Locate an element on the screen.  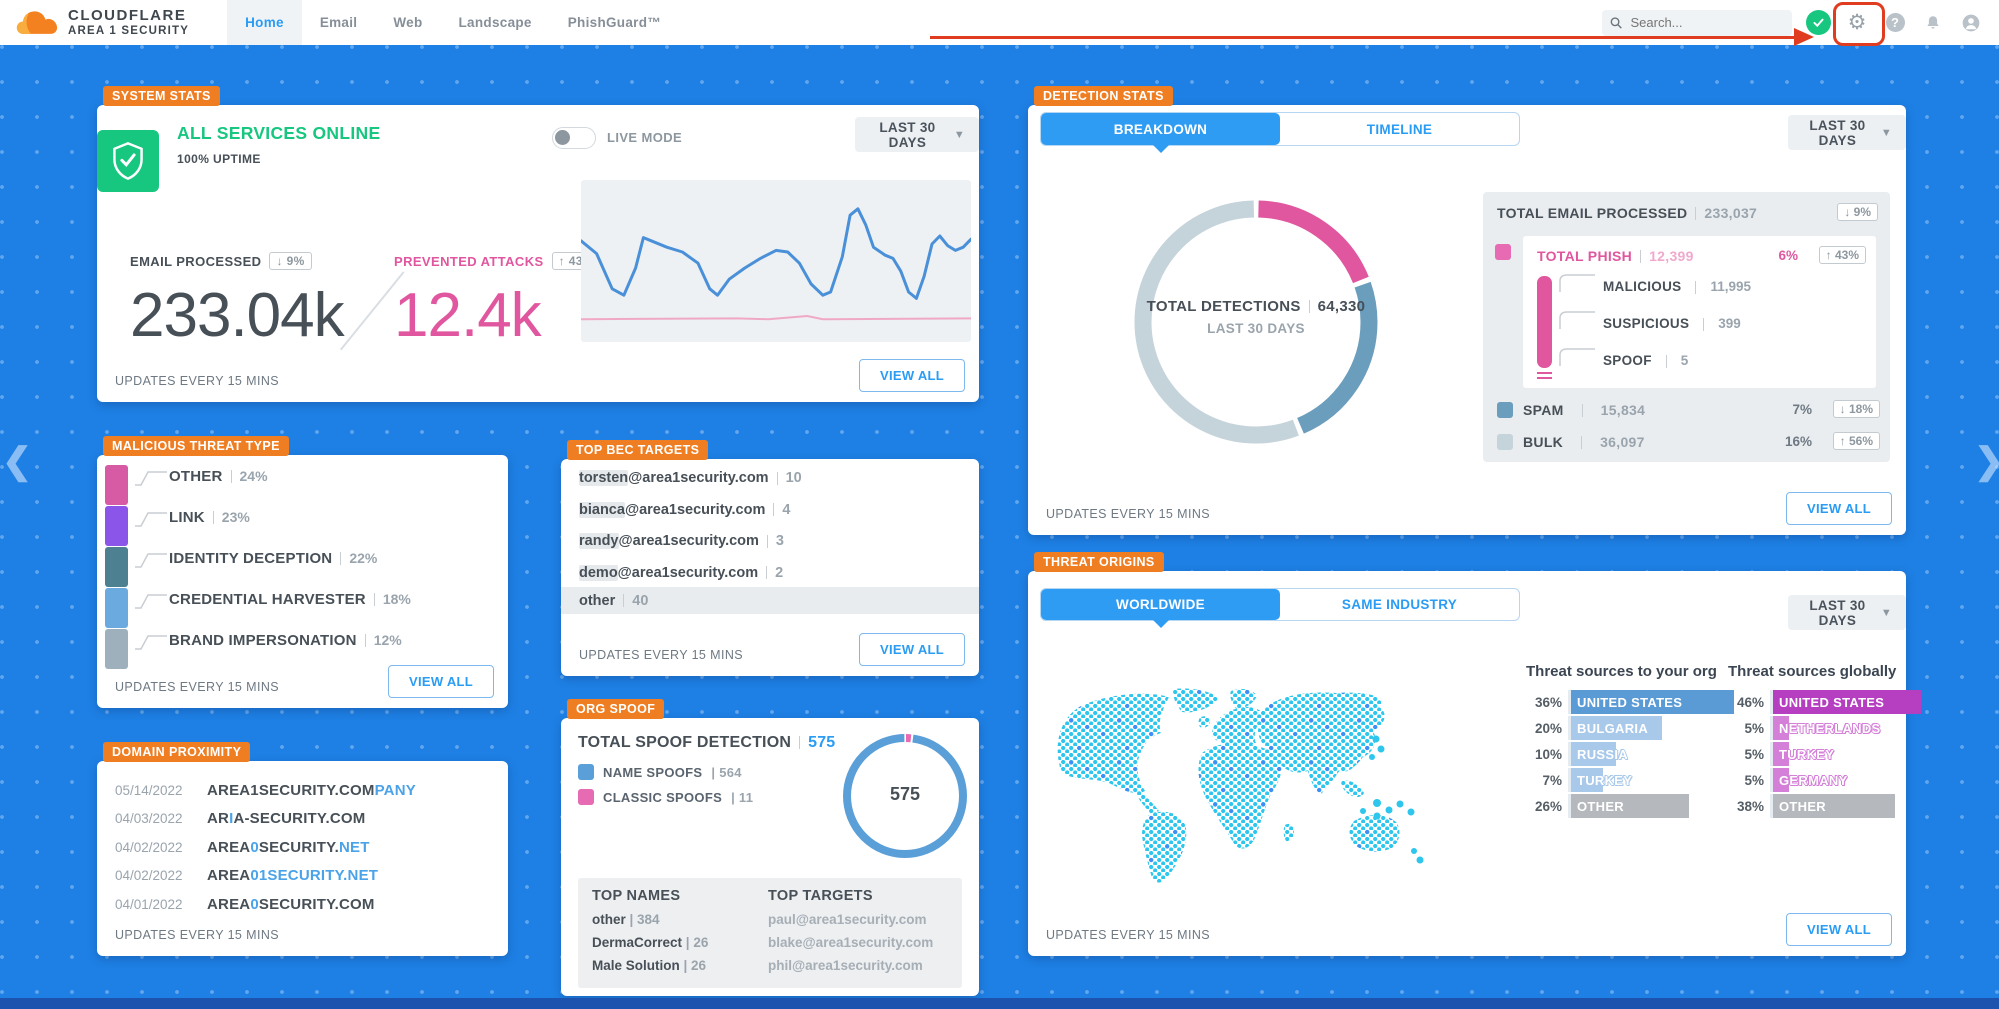
detection-view-all-button: VIEW ALL is located at coordinates (1838, 508).